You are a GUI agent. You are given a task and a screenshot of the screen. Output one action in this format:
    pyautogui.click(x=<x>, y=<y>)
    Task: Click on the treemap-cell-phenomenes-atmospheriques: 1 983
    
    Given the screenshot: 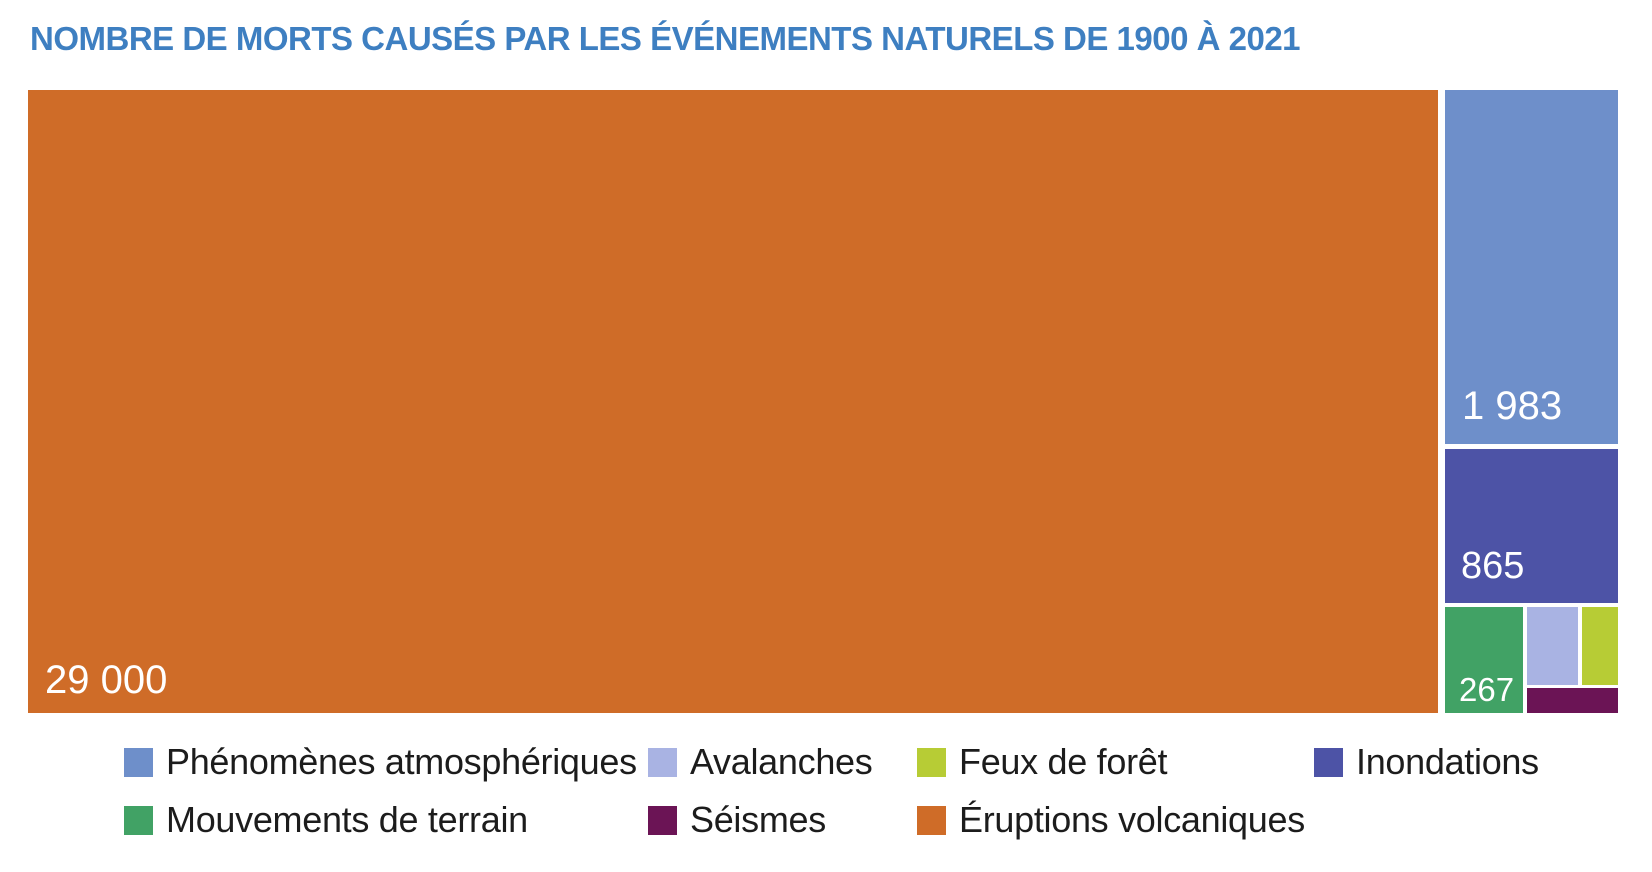 What is the action you would take?
    pyautogui.click(x=1531, y=267)
    